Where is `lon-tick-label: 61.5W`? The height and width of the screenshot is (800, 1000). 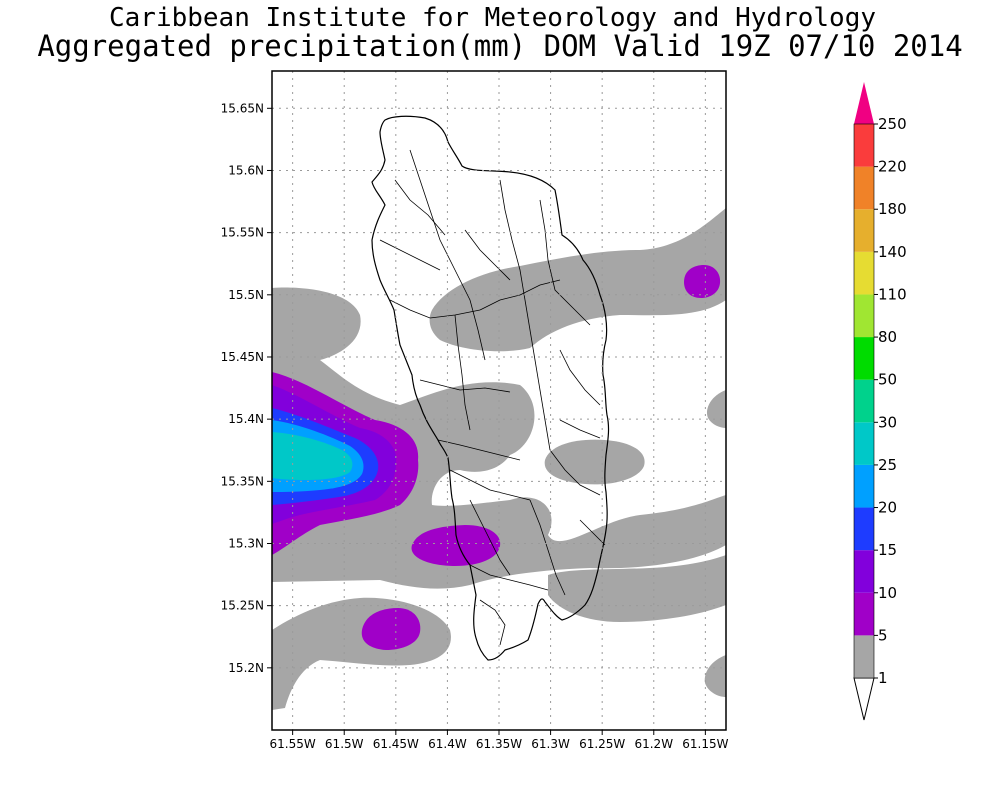
lon-tick-label: 61.5W is located at coordinates (344, 744).